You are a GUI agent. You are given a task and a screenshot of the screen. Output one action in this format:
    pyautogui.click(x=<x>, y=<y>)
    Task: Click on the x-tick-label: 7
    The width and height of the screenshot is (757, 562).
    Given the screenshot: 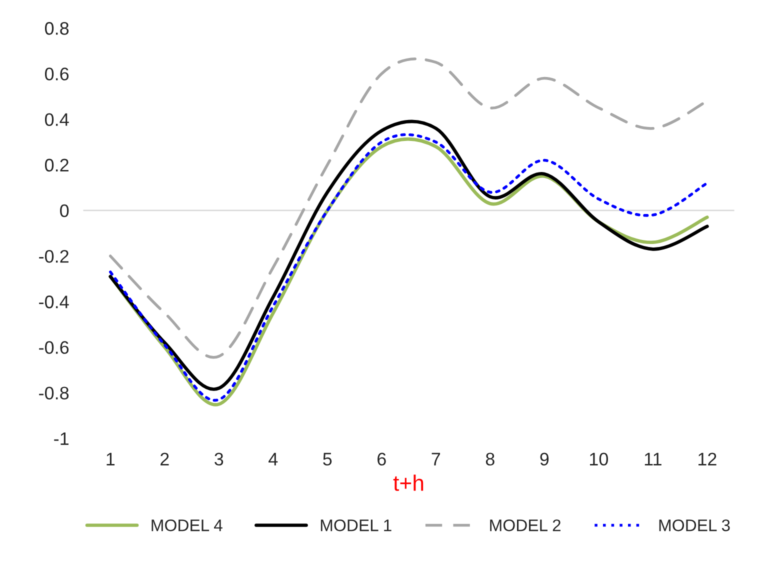 What is the action you would take?
    pyautogui.click(x=436, y=459)
    